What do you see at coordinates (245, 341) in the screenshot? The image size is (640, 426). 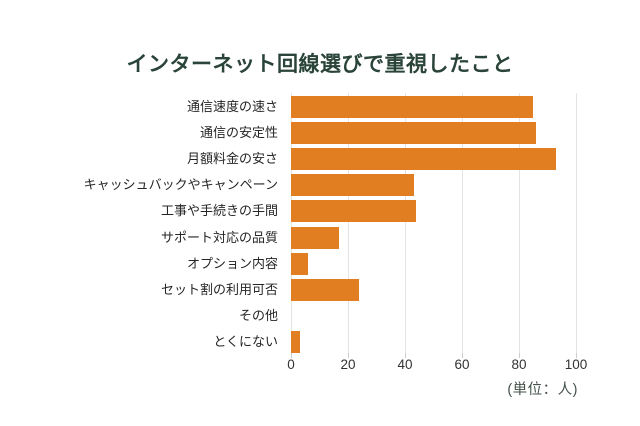 I see `category-label: とくにない` at bounding box center [245, 341].